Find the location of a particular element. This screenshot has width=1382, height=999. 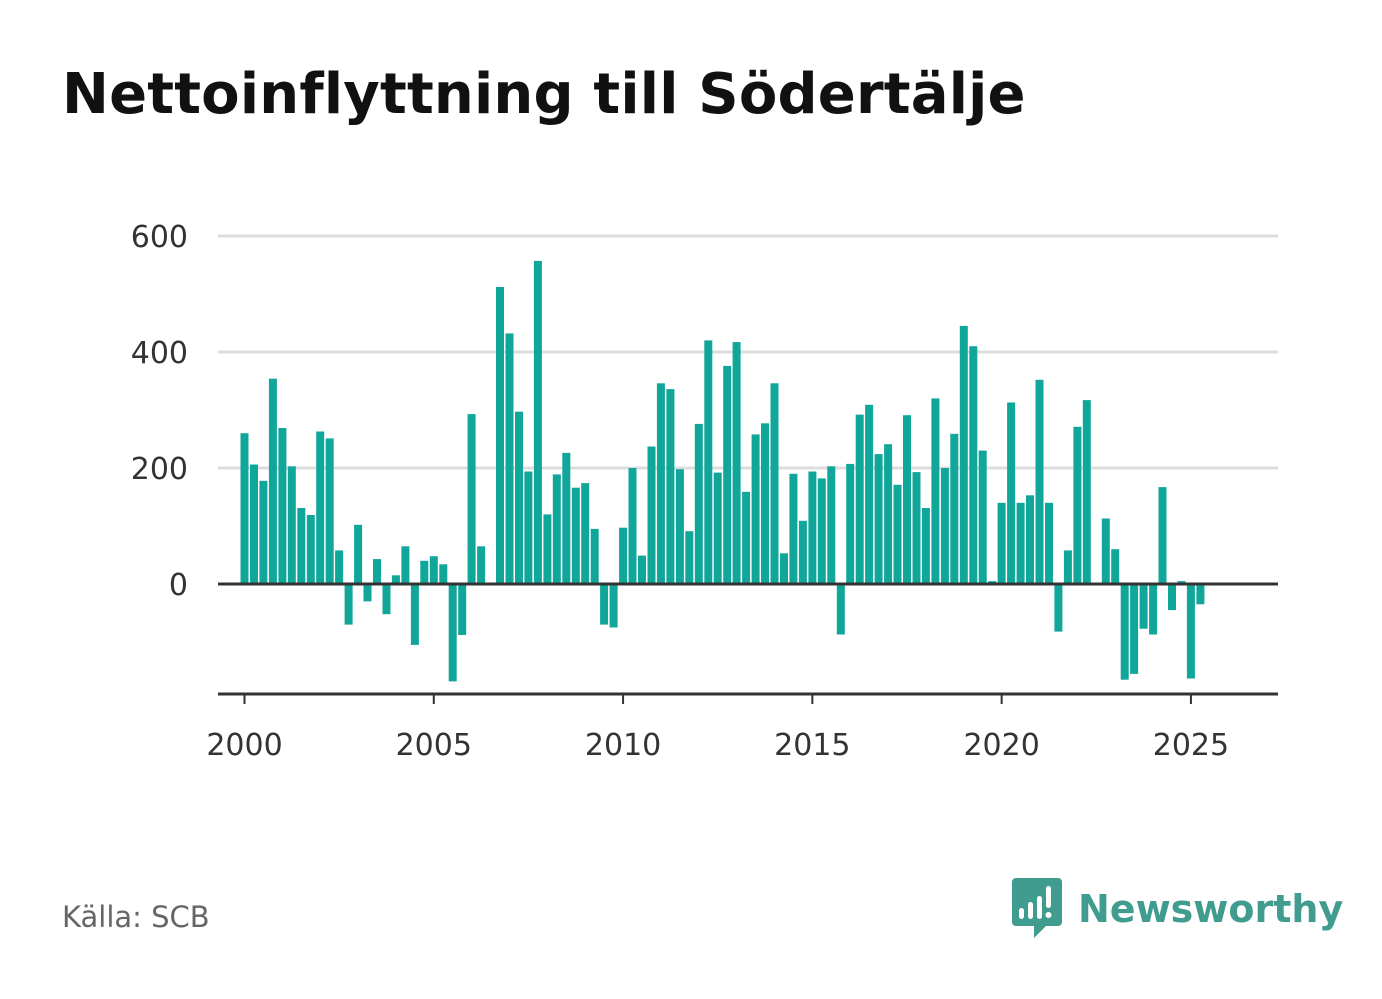

brand-logo: Newsworthy is located at coordinates (1177, 909).